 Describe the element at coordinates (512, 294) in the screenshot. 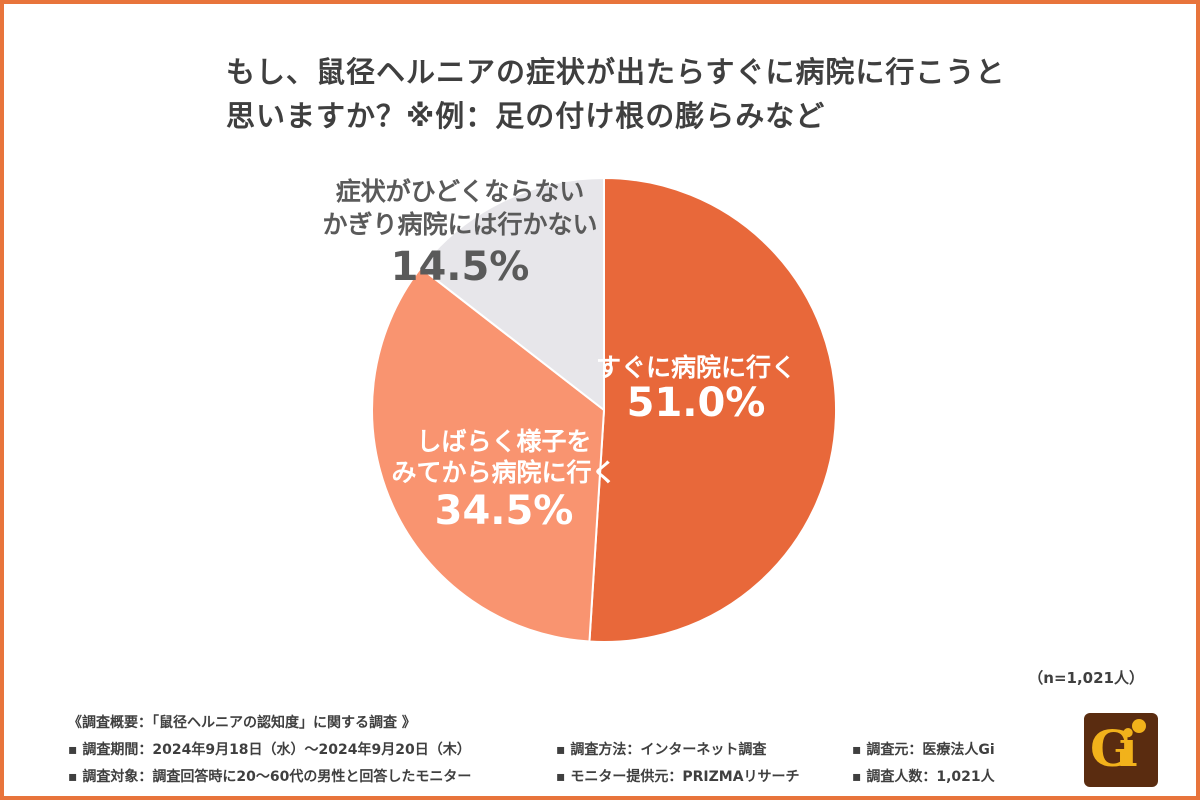

I see `pie-slice-not-go` at that location.